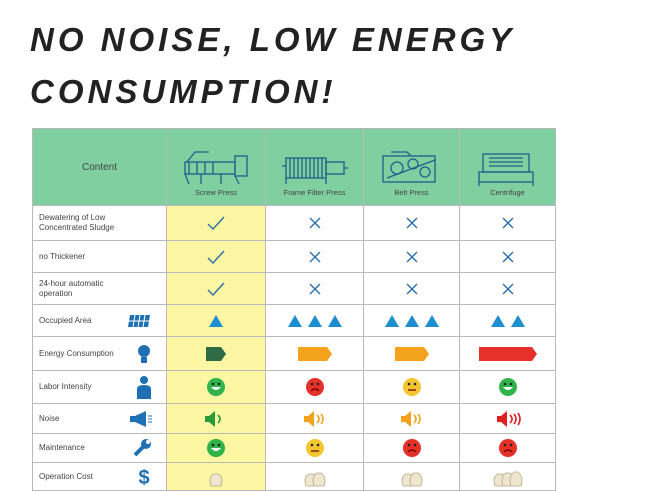  I want to click on row-label: no Thickener, so click(62, 256).